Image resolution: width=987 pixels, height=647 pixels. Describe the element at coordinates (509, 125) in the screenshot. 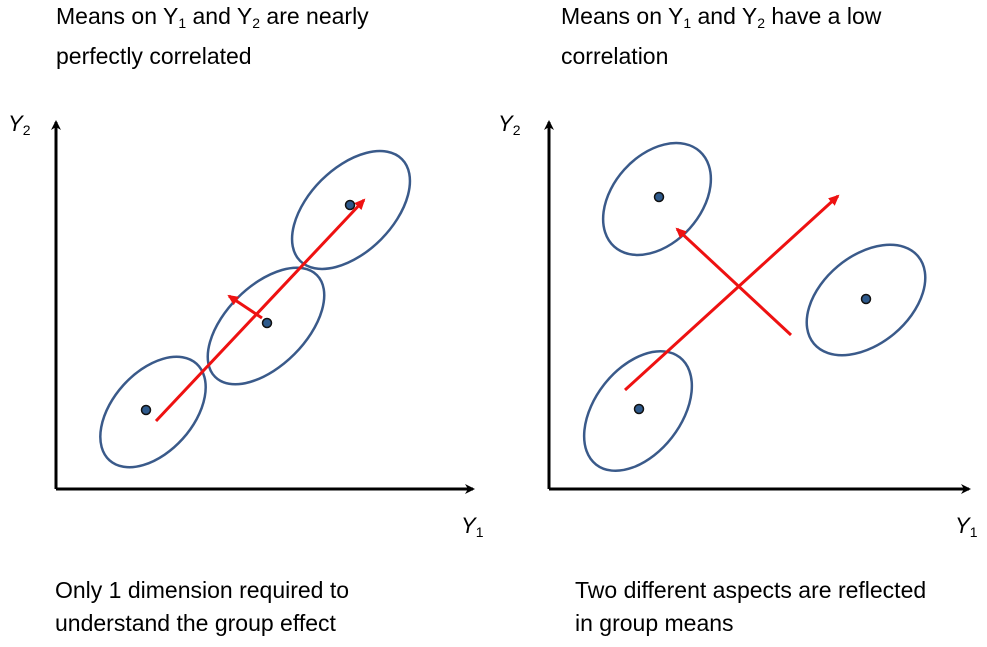

I see `right-y-axis-label: Y2` at that location.